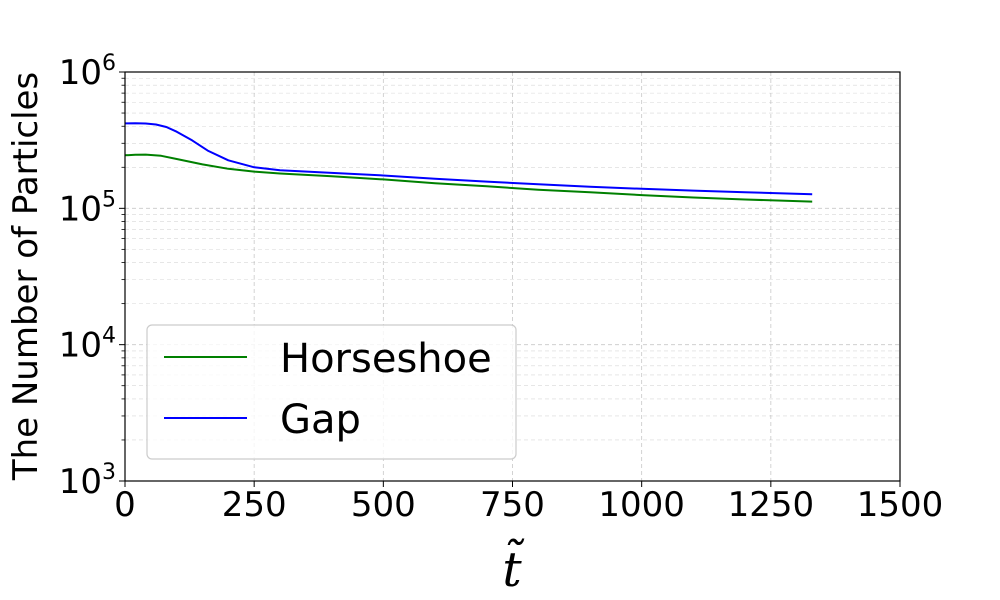 This screenshot has height=600, width=1000. Describe the element at coordinates (386, 359) in the screenshot. I see `legend-label-horseshoe: Horseshoe` at that location.